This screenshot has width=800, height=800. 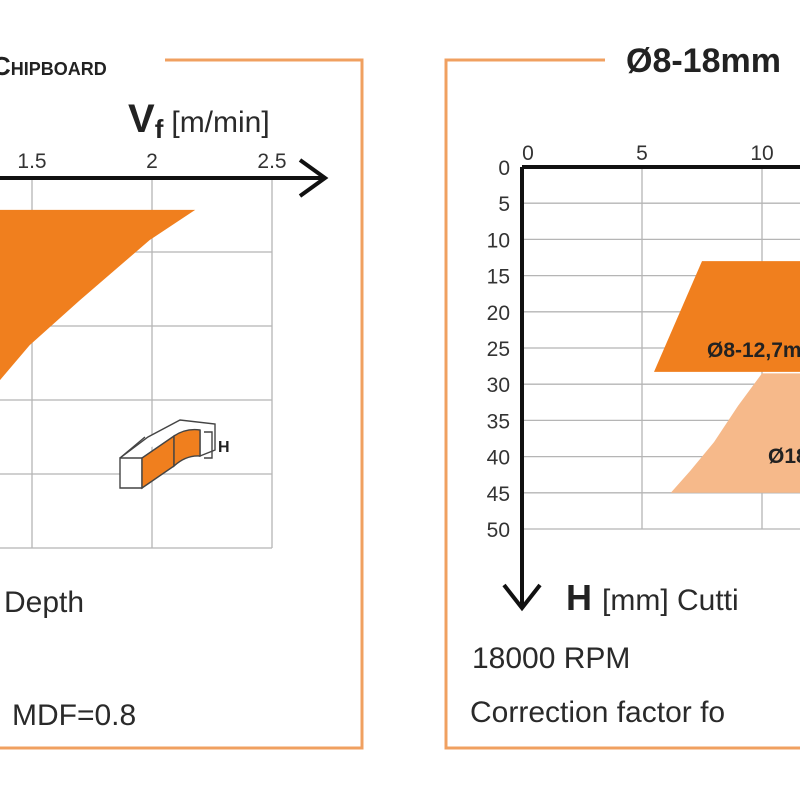 What do you see at coordinates (313, 178) in the screenshot?
I see `left-x-axis-arrow-icon` at bounding box center [313, 178].